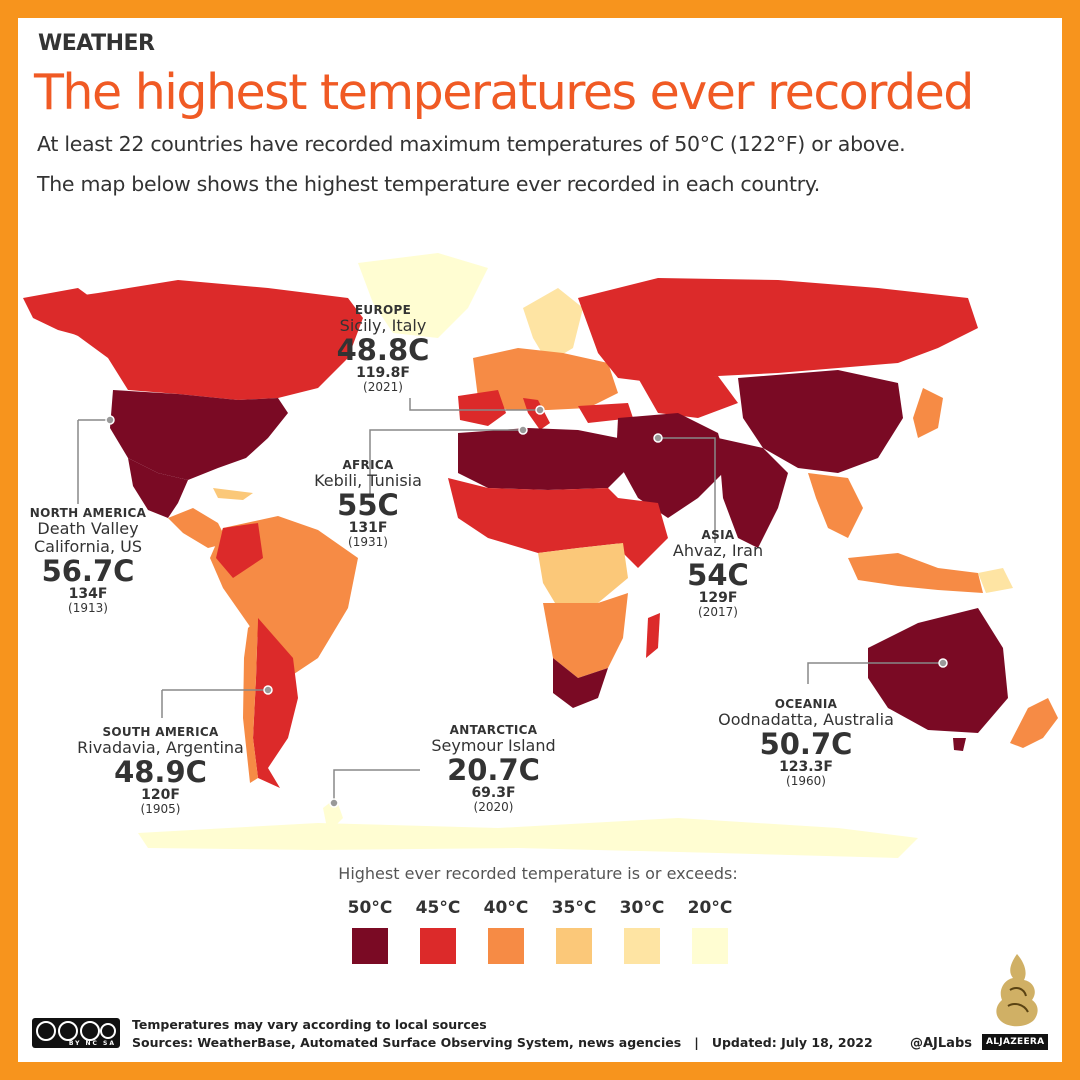 The width and height of the screenshot is (1080, 1080). Describe the element at coordinates (688, 397) in the screenshot. I see `kazakhstan-shape` at that location.